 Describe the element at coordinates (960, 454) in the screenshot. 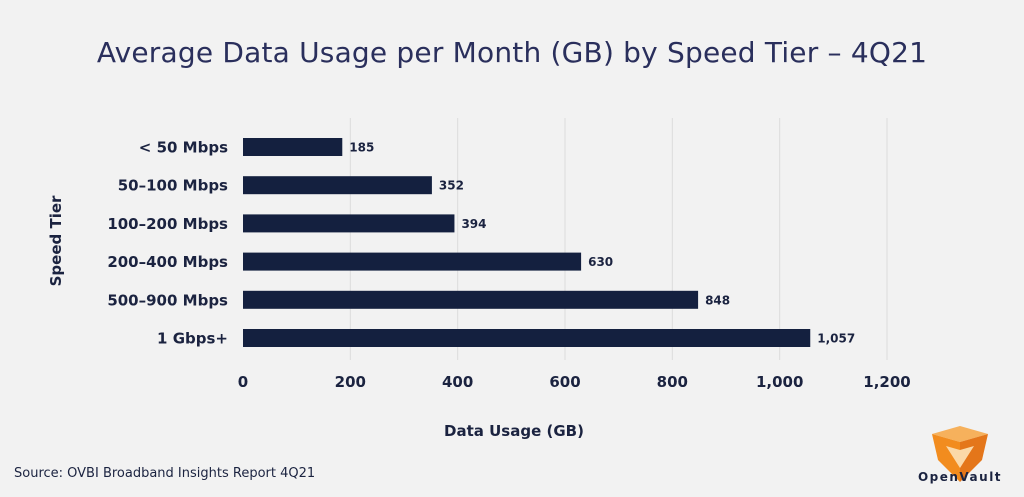

I see `openvault-logo-icon` at that location.